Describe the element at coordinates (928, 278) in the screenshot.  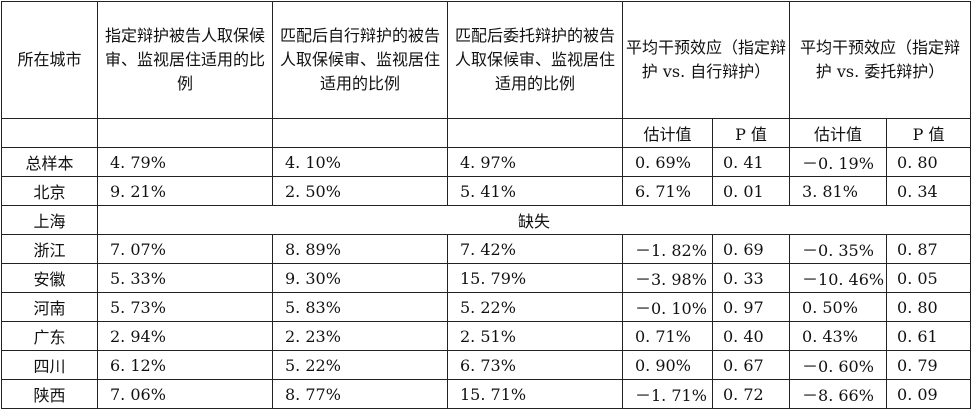
I see `effect2-pvalue-cell: 0. 05` at that location.